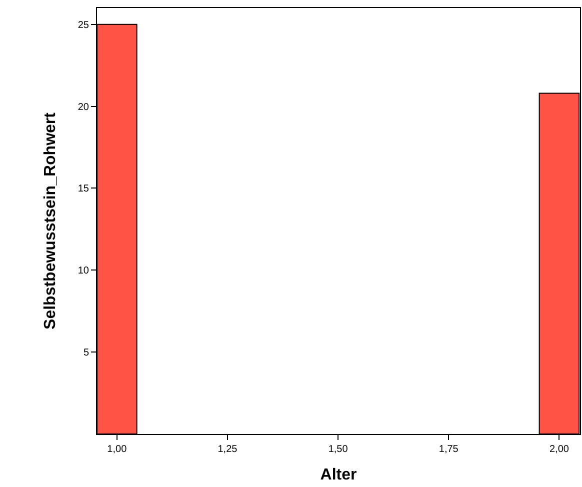 The width and height of the screenshot is (582, 487). I want to click on y-tick-label: 25, so click(84, 25).